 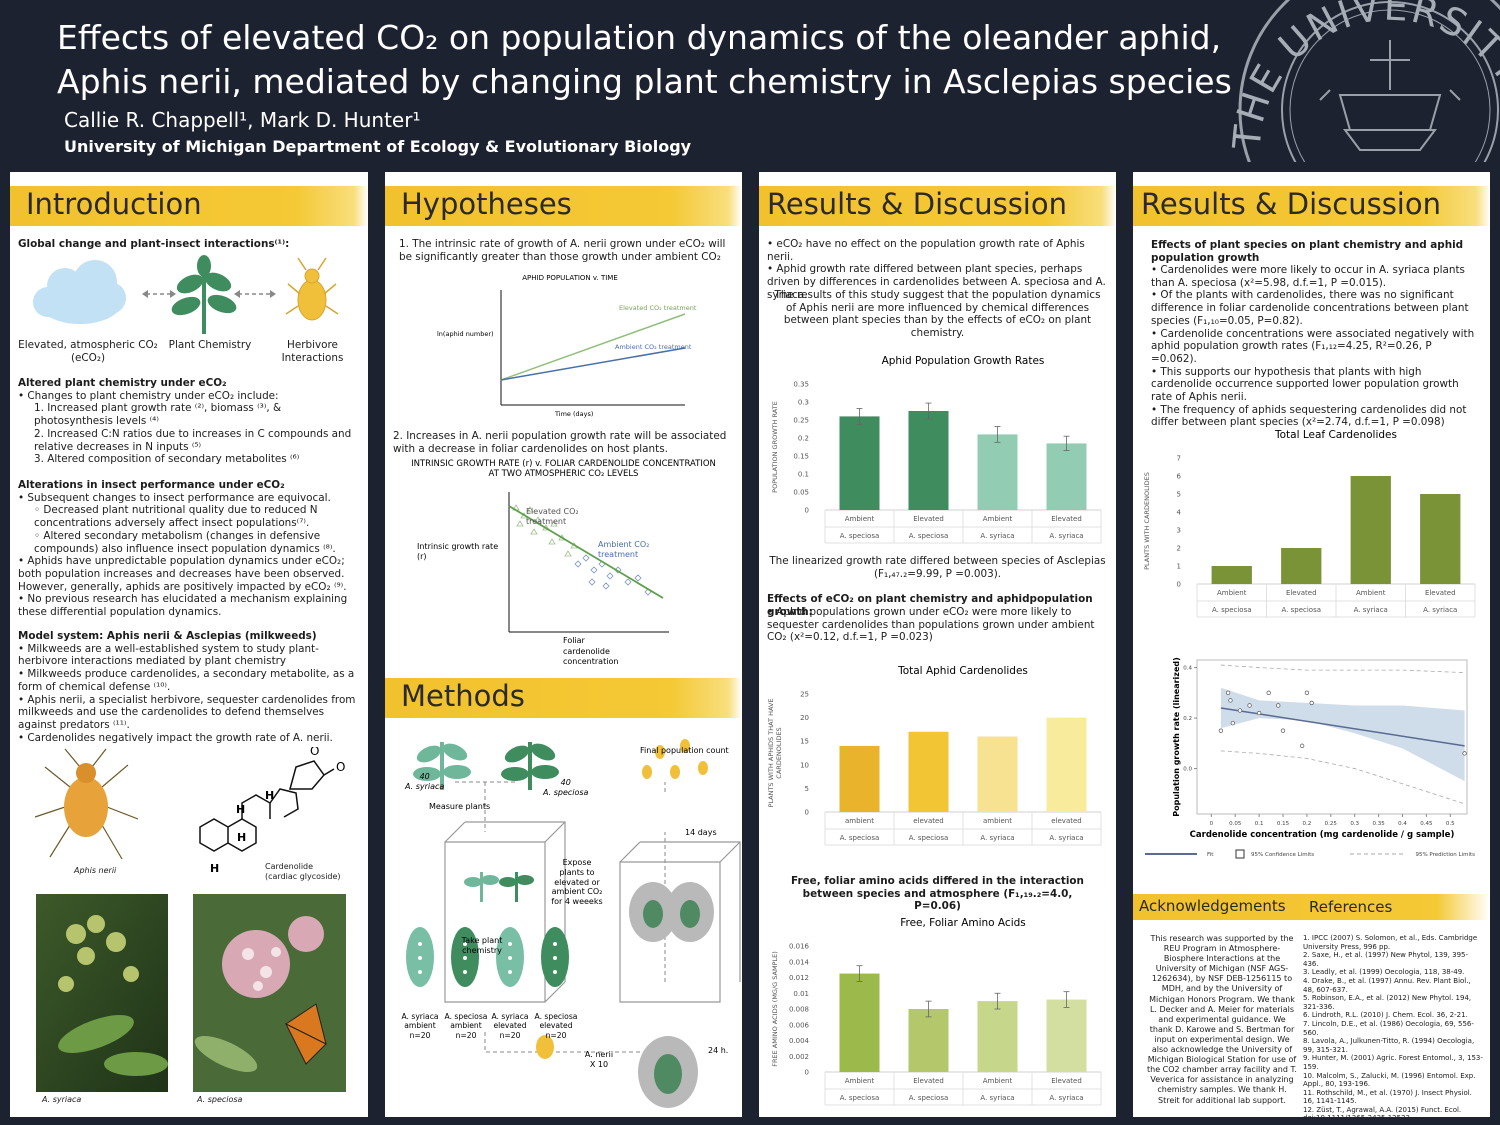 I want to click on x-tick-label: 0.2, so click(x=1307, y=824).